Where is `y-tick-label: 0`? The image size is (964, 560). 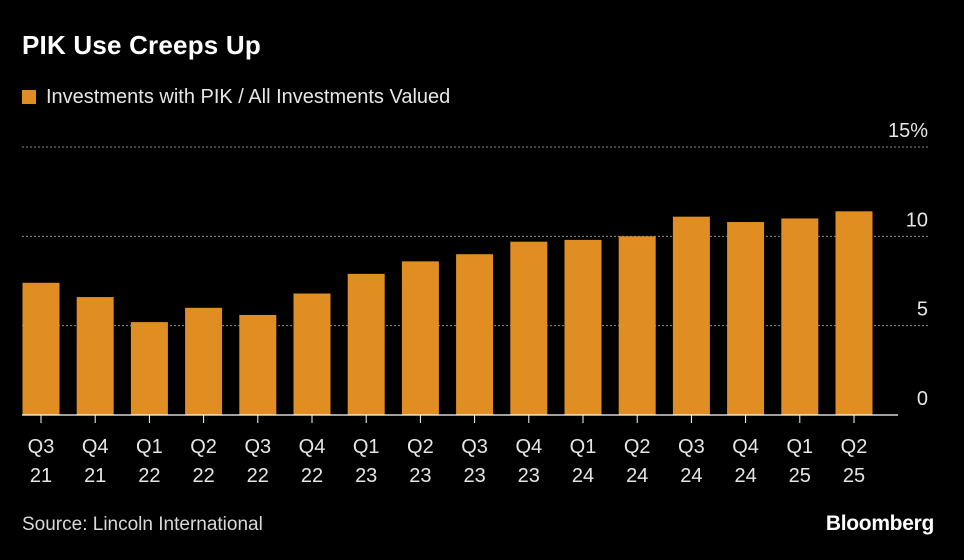 y-tick-label: 0 is located at coordinates (922, 399).